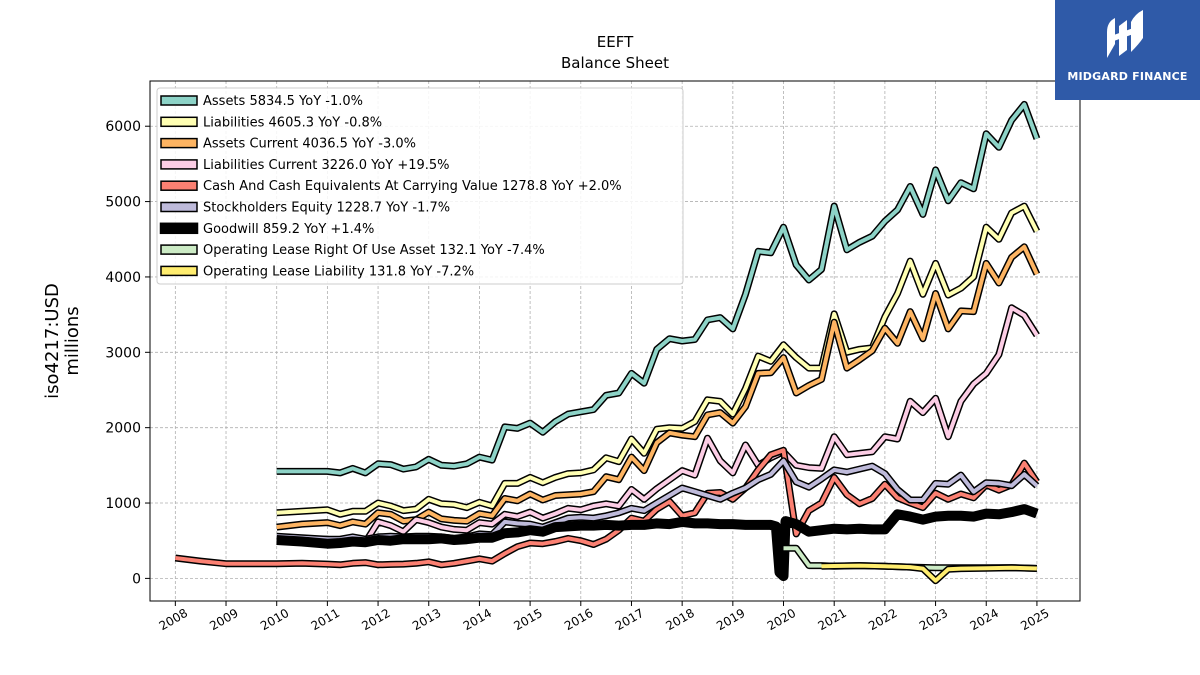 The width and height of the screenshot is (1200, 675). I want to click on chart-title: EEFT, so click(615, 42).